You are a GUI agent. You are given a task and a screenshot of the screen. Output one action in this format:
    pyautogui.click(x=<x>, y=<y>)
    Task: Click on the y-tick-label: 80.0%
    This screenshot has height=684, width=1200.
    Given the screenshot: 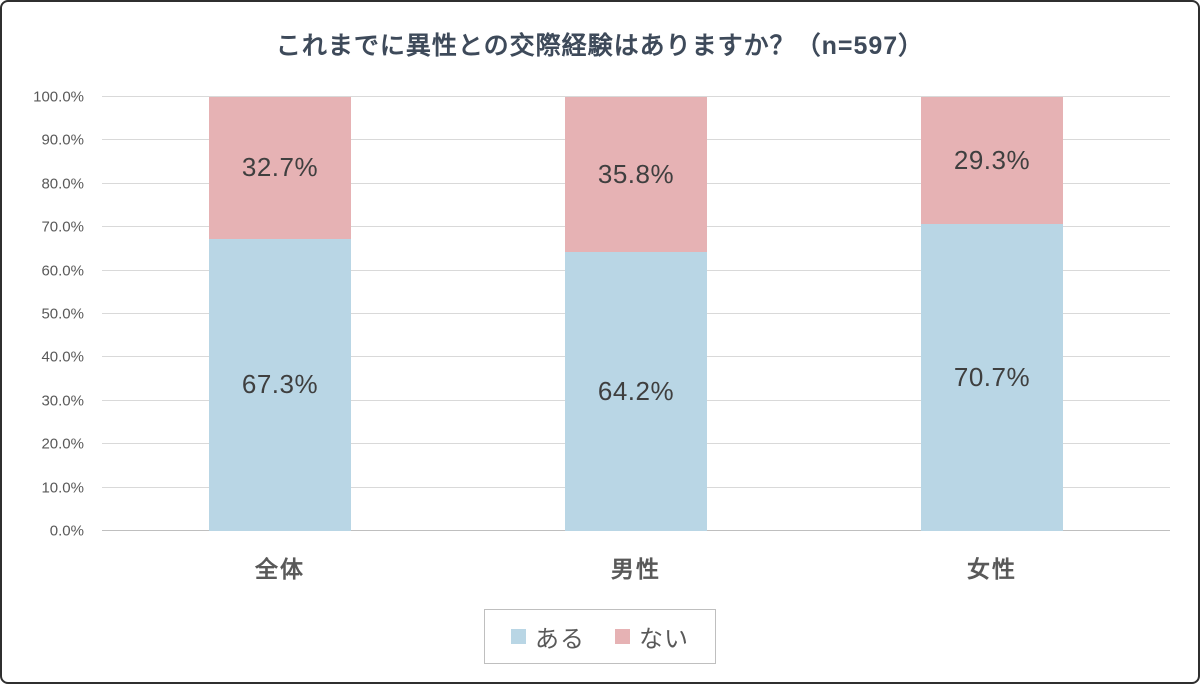 What is the action you would take?
    pyautogui.click(x=62, y=184)
    